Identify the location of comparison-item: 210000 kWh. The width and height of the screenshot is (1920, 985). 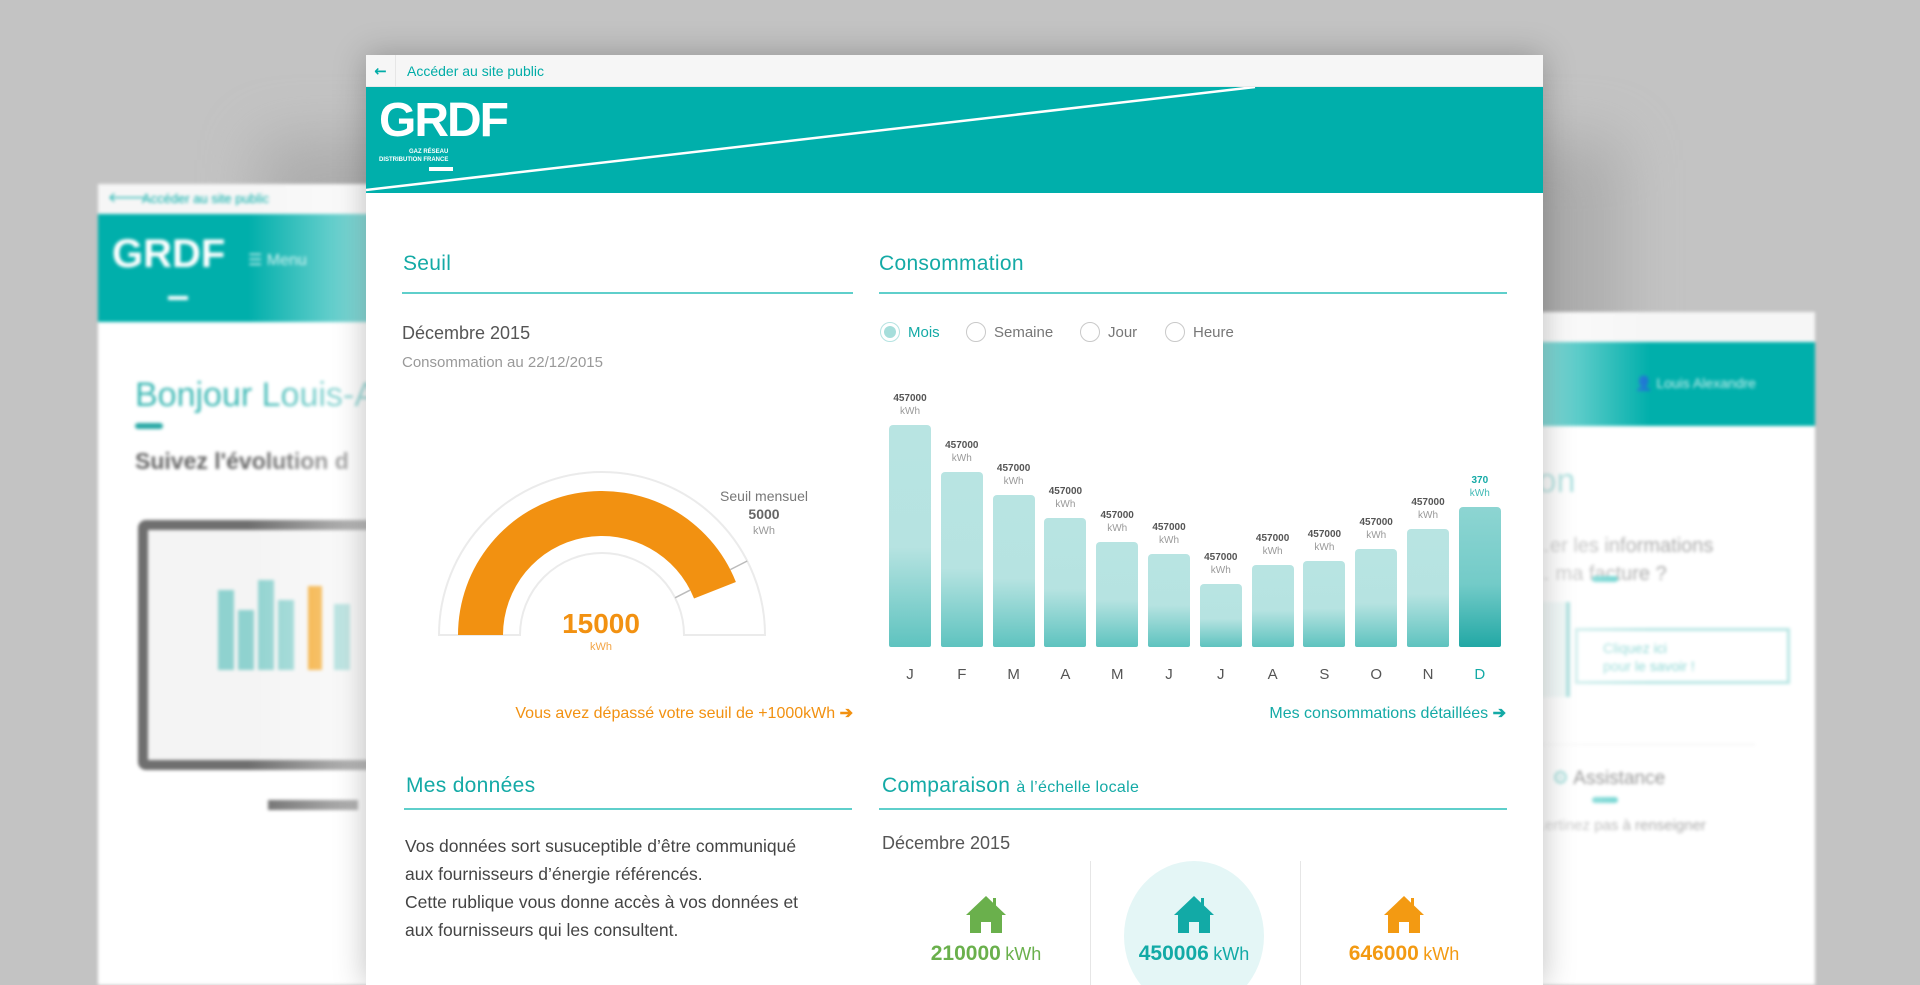
(986, 929).